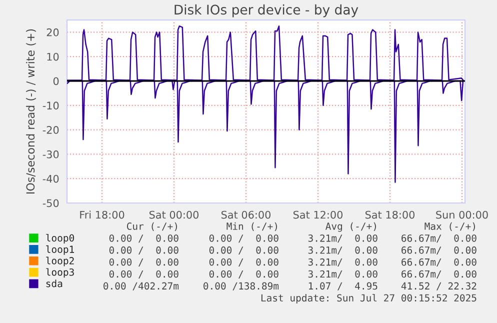 The height and width of the screenshot is (323, 497). Describe the element at coordinates (351, 227) in the screenshot. I see `text: Avg (-/+)` at that location.